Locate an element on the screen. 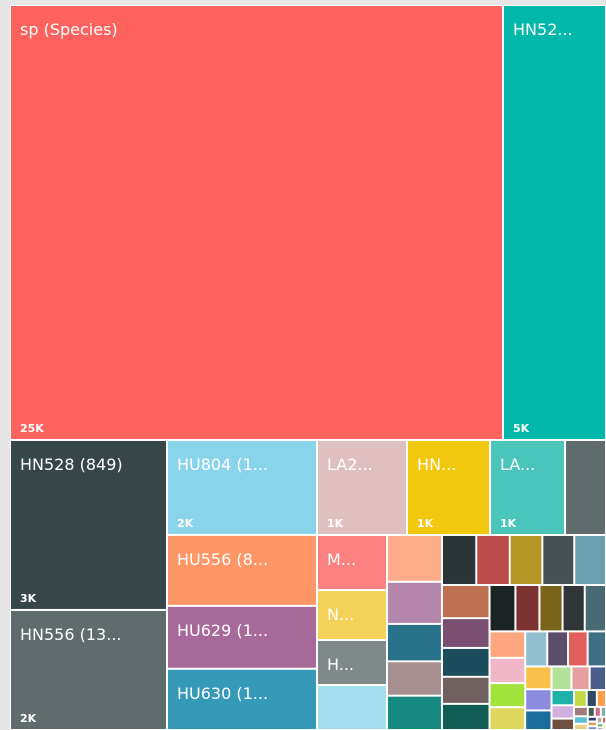 The width and height of the screenshot is (606, 730). value-label: 25K is located at coordinates (32, 428).